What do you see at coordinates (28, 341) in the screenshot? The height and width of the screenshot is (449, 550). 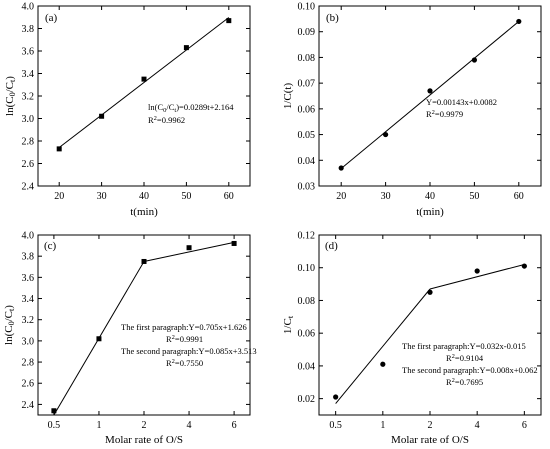 I see `panel-c-y-tick-label: 3.0` at bounding box center [28, 341].